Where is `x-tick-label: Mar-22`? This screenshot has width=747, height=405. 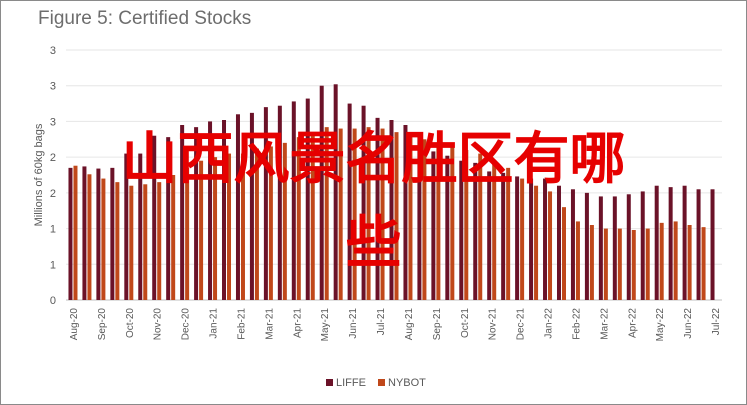
x-tick-label: Mar-22 is located at coordinates (604, 324).